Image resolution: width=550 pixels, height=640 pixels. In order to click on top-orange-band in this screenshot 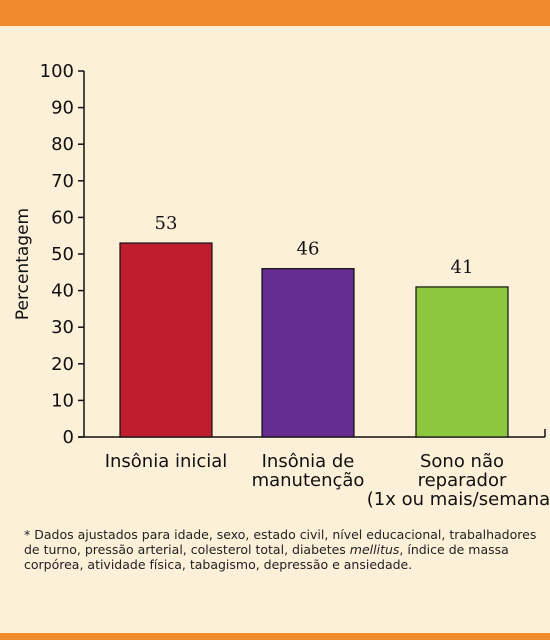, I will do `click(275, 13)`.